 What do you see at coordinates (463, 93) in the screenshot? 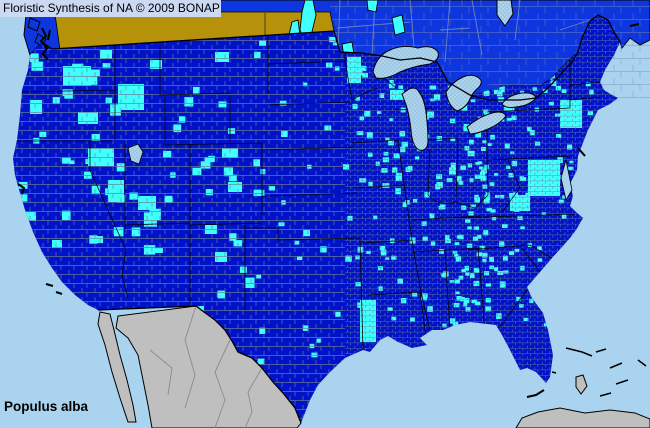
I see `lake-huron` at bounding box center [463, 93].